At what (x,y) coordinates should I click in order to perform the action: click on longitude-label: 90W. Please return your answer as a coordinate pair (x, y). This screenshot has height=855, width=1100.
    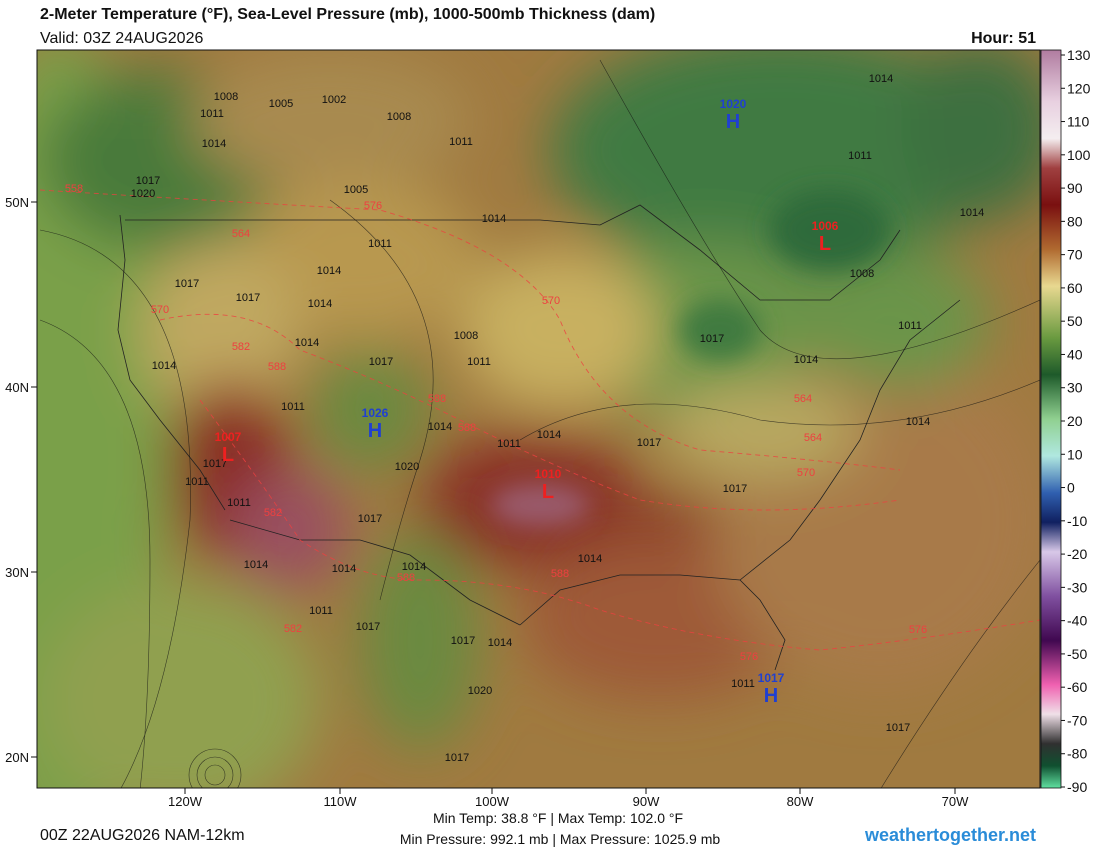
    Looking at the image, I should click on (646, 801).